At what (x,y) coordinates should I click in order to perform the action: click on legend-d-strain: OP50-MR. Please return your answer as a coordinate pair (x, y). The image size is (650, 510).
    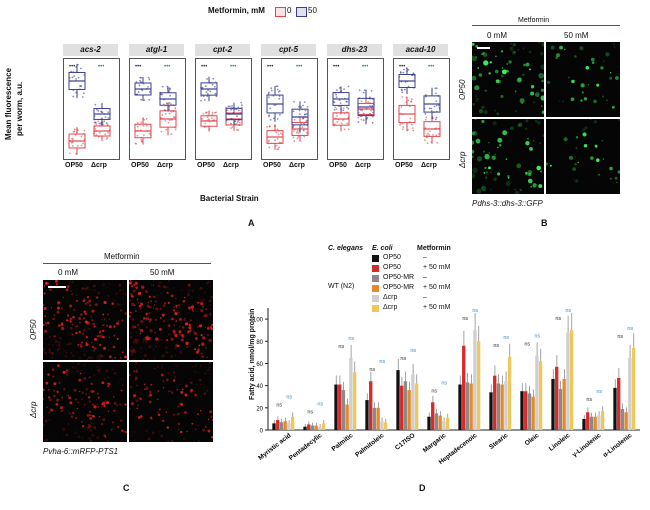
    Looking at the image, I should click on (399, 287).